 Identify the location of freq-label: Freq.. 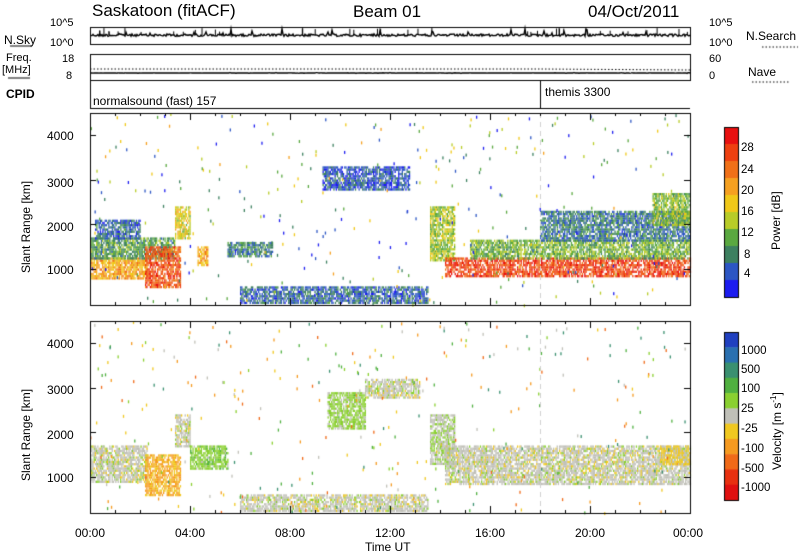
(19, 58).